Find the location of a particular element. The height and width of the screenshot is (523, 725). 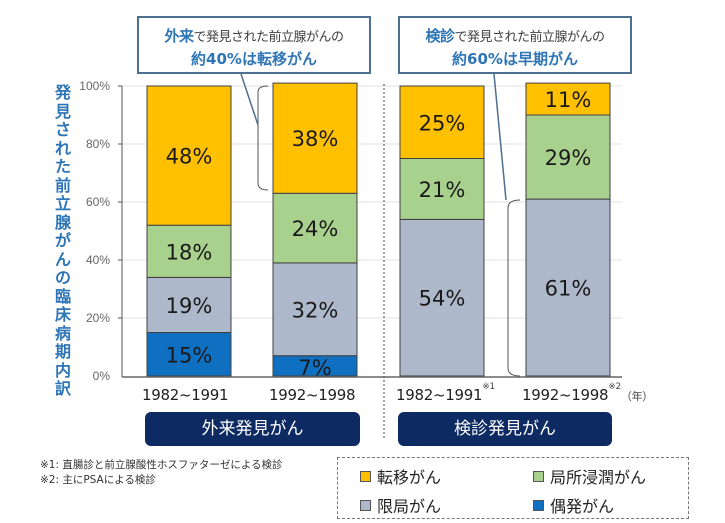

footnote-marker: ※2 is located at coordinates (614, 387).